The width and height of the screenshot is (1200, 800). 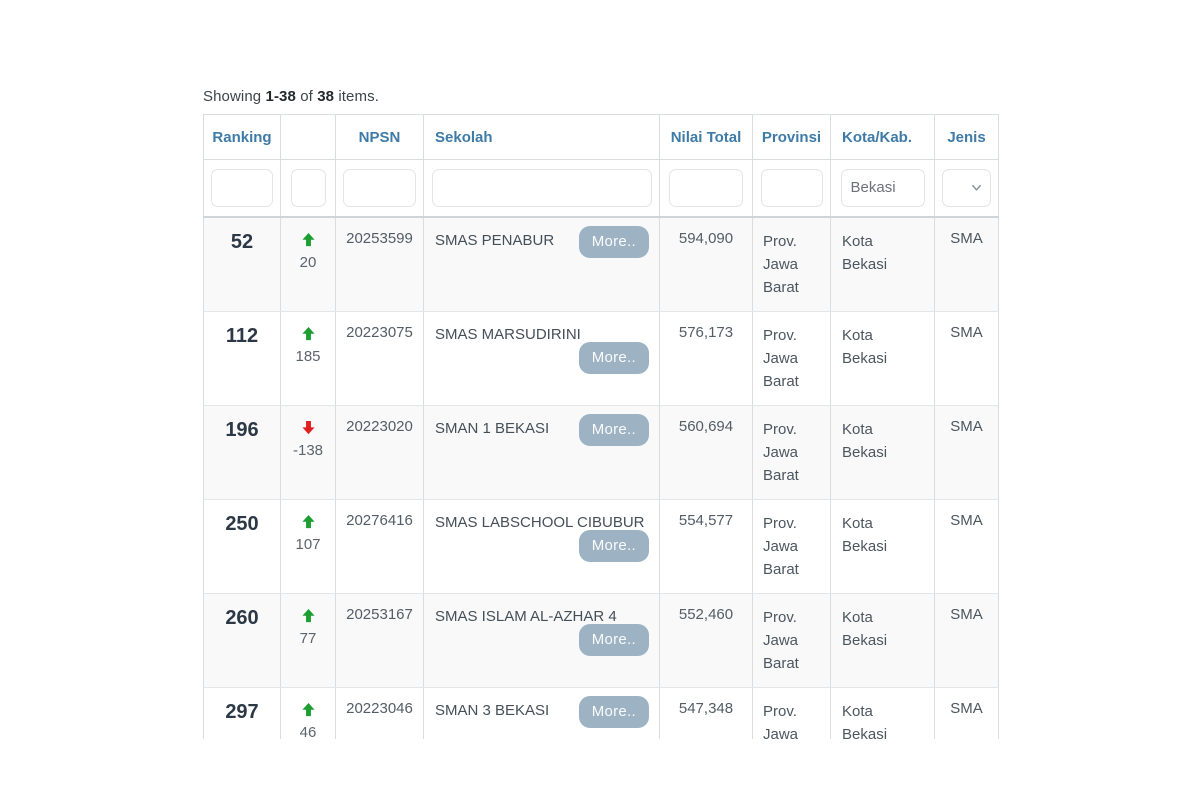 What do you see at coordinates (379, 452) in the screenshot?
I see `npsn-cell: 20223020` at bounding box center [379, 452].